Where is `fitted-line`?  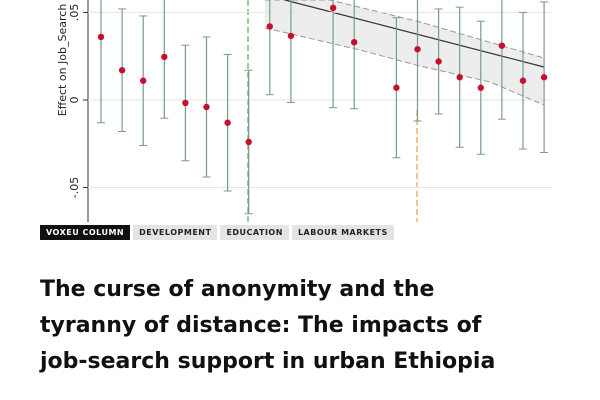
fitted-line is located at coordinates (414, 34).